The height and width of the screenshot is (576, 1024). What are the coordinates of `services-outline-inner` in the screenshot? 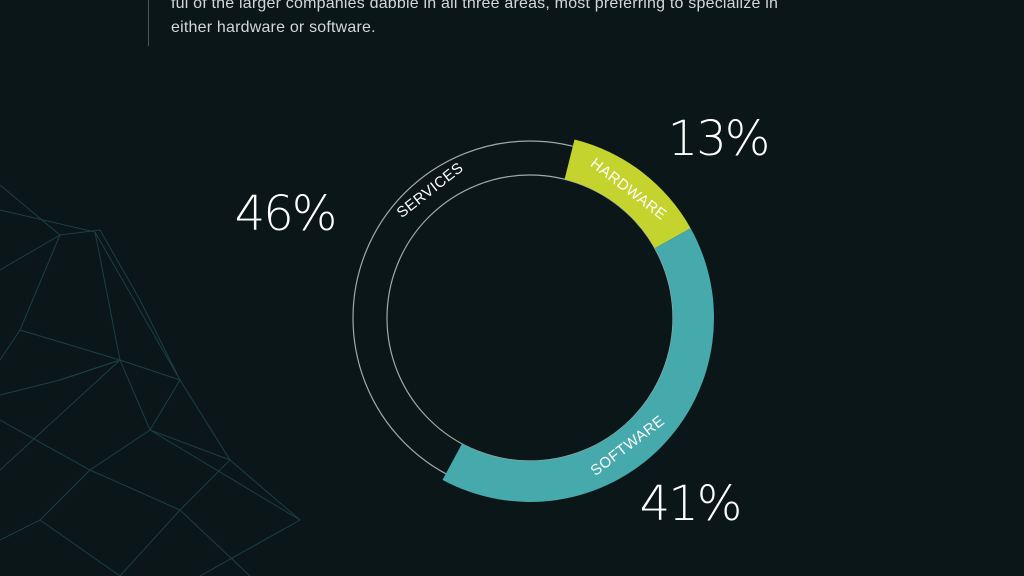 It's located at (530, 318).